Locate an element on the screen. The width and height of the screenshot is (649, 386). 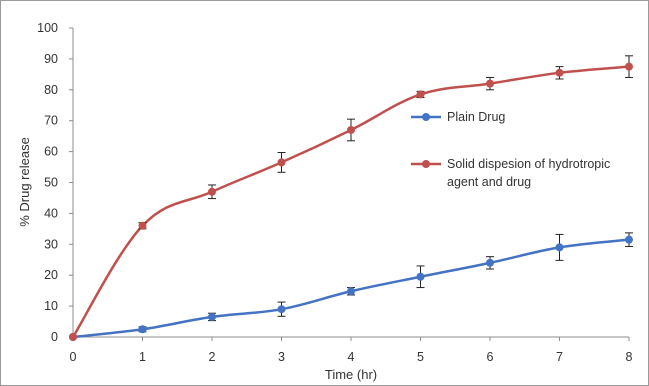
x-tick-label: 1 is located at coordinates (142, 357).